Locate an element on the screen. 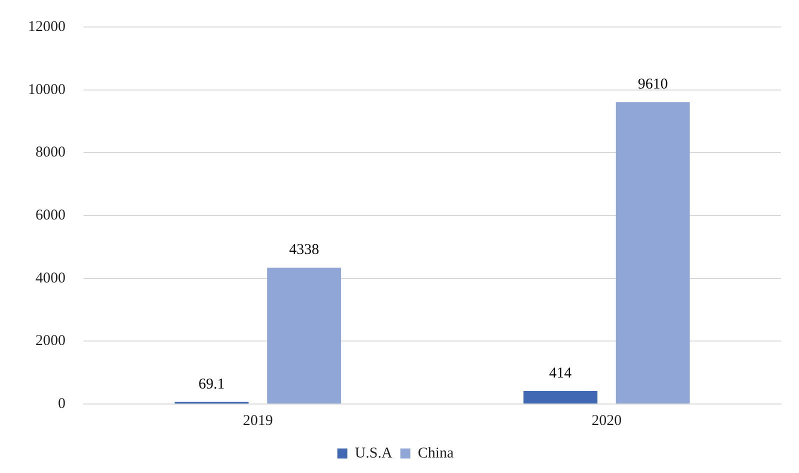  y-tick-label: 12000 is located at coordinates (47, 26).